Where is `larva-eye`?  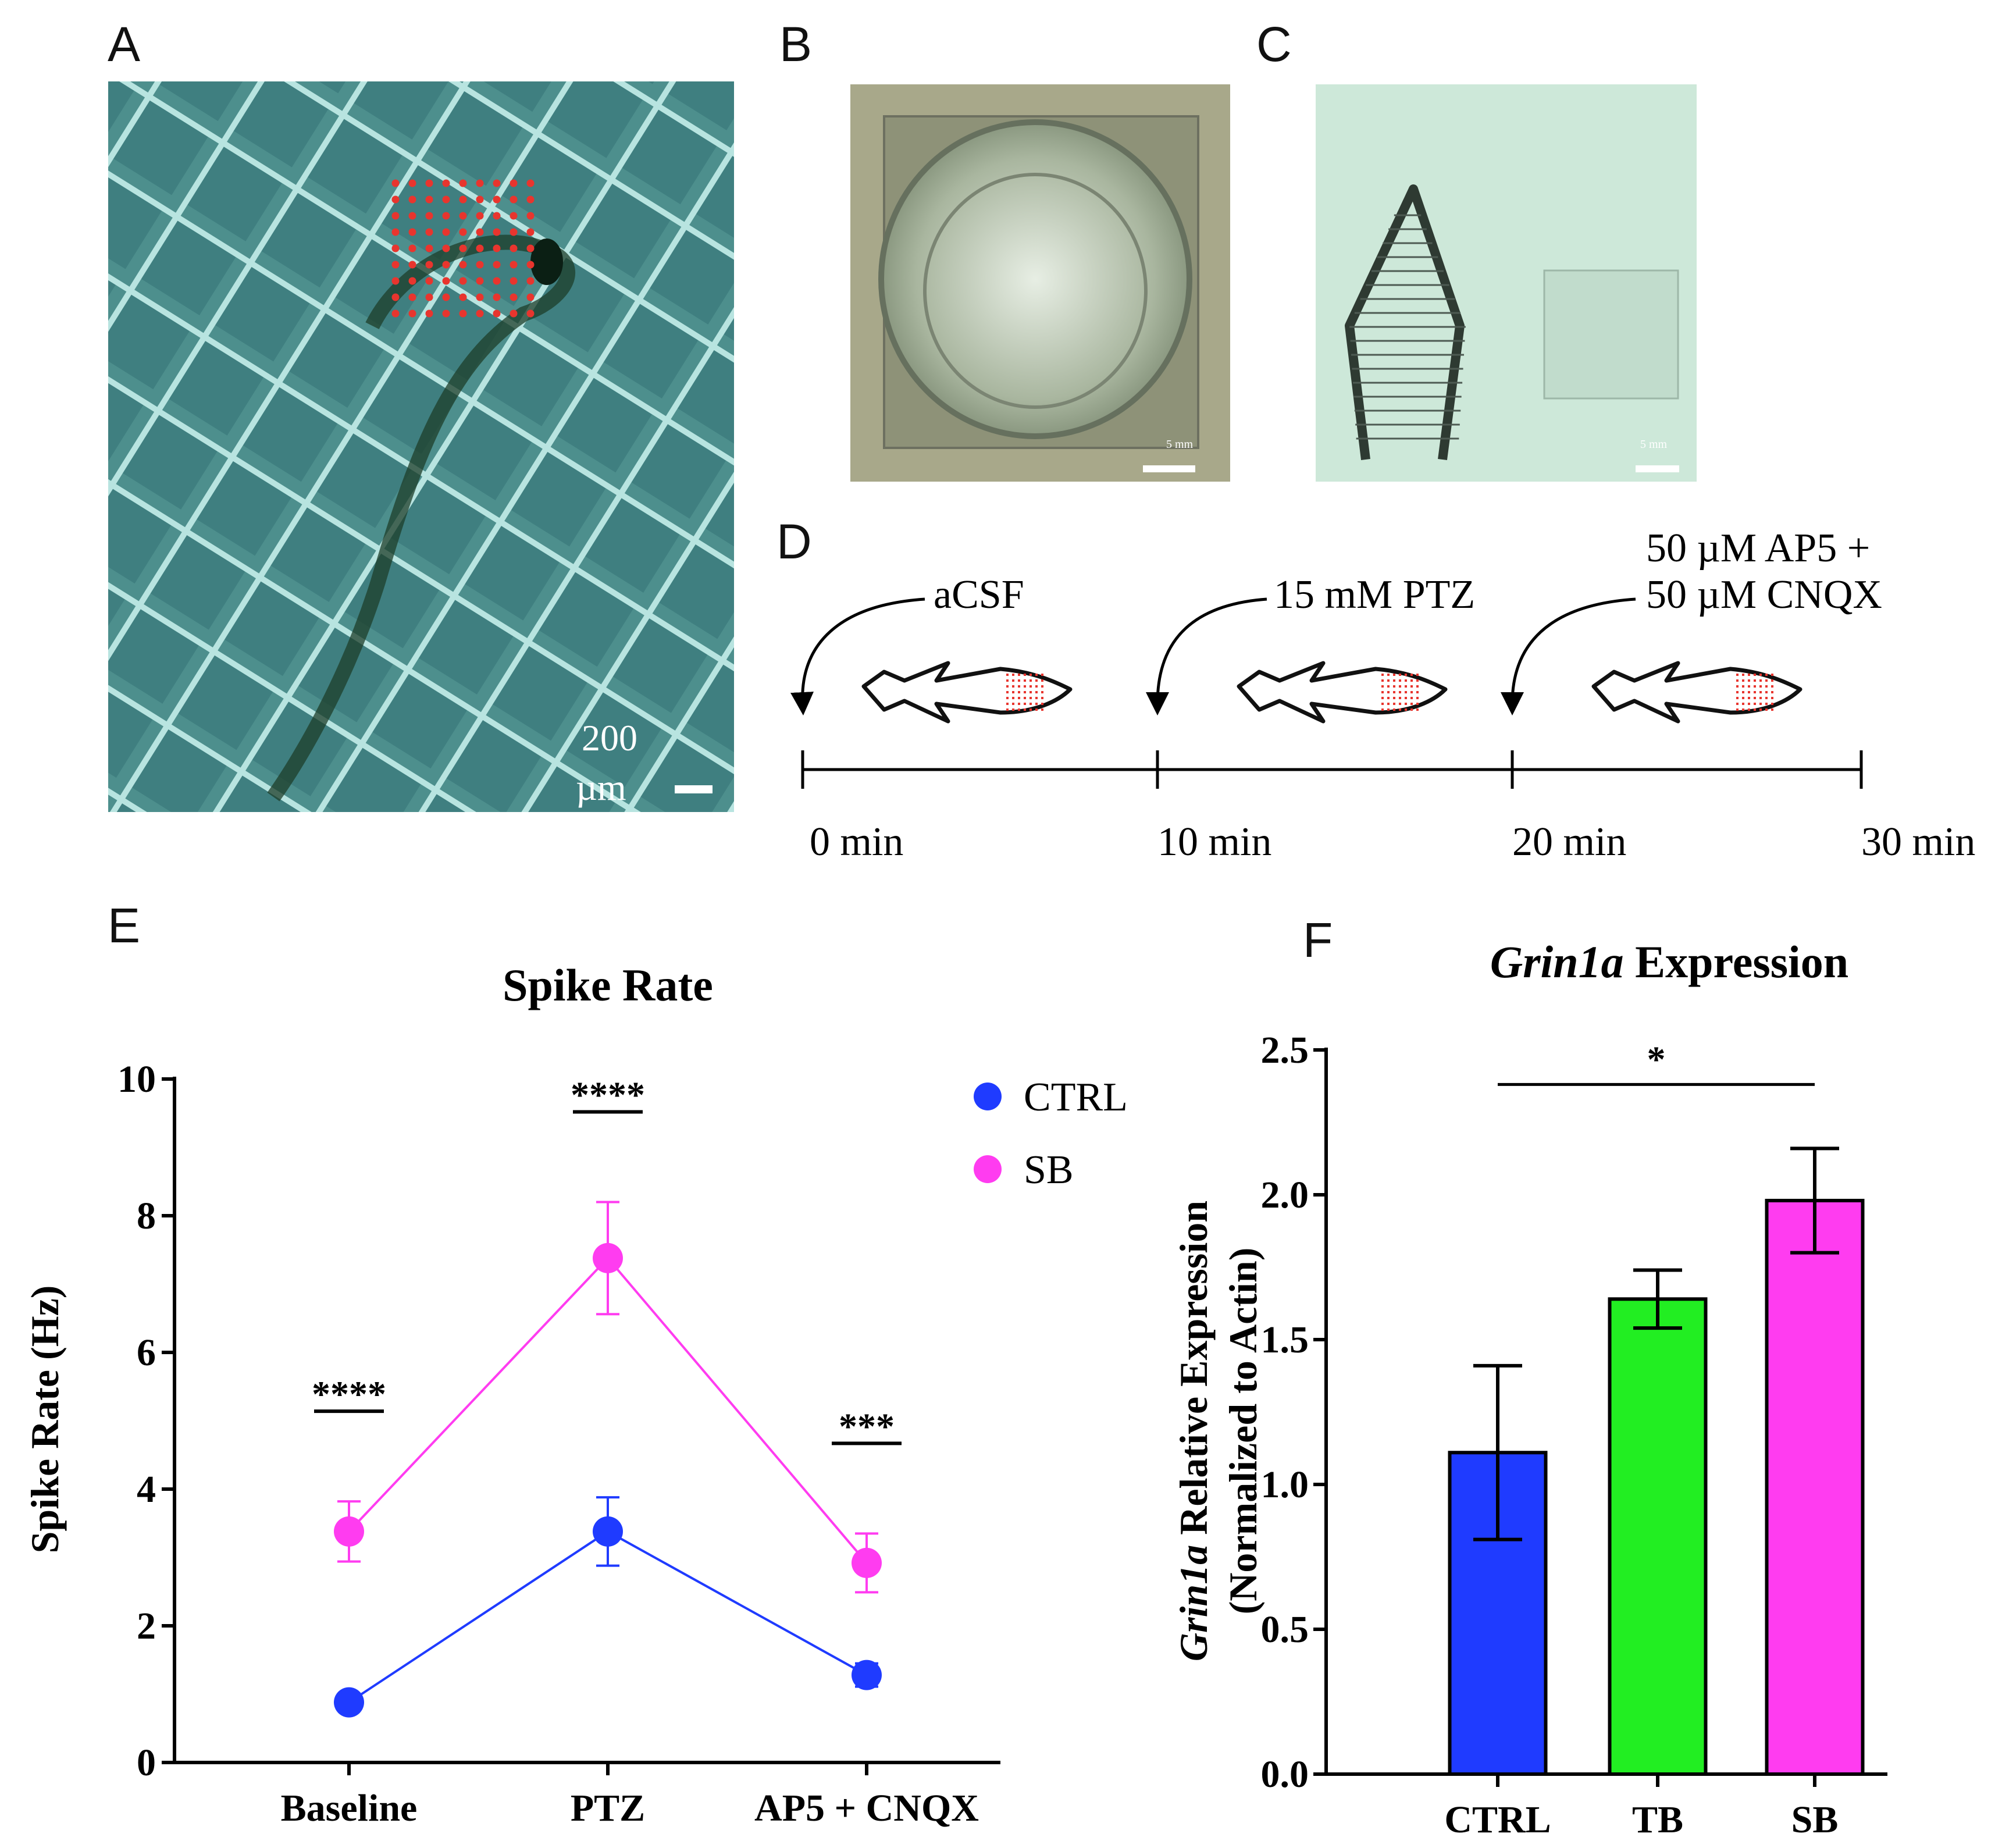
larva-eye is located at coordinates (546, 261).